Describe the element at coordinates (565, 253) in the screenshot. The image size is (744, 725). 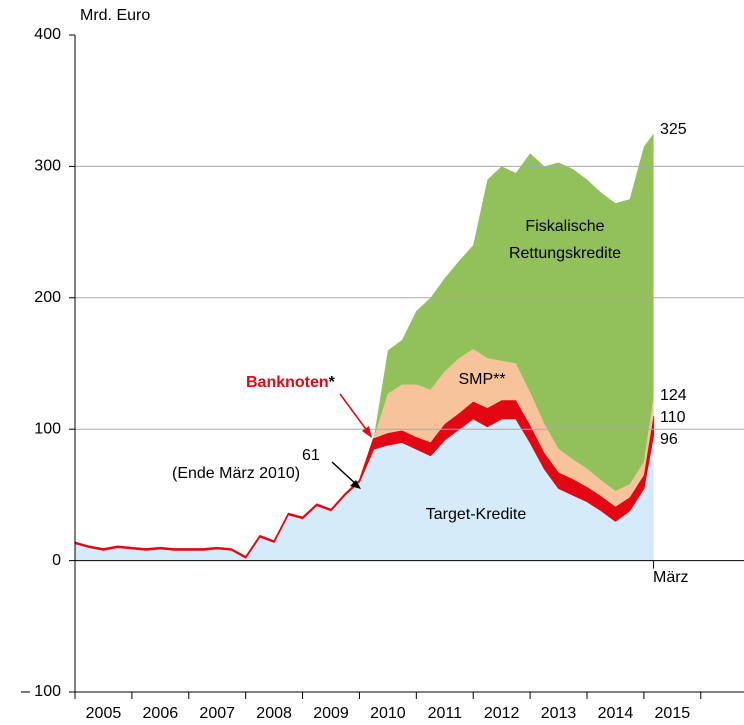
I see `series-label: Rettungskredite` at that location.